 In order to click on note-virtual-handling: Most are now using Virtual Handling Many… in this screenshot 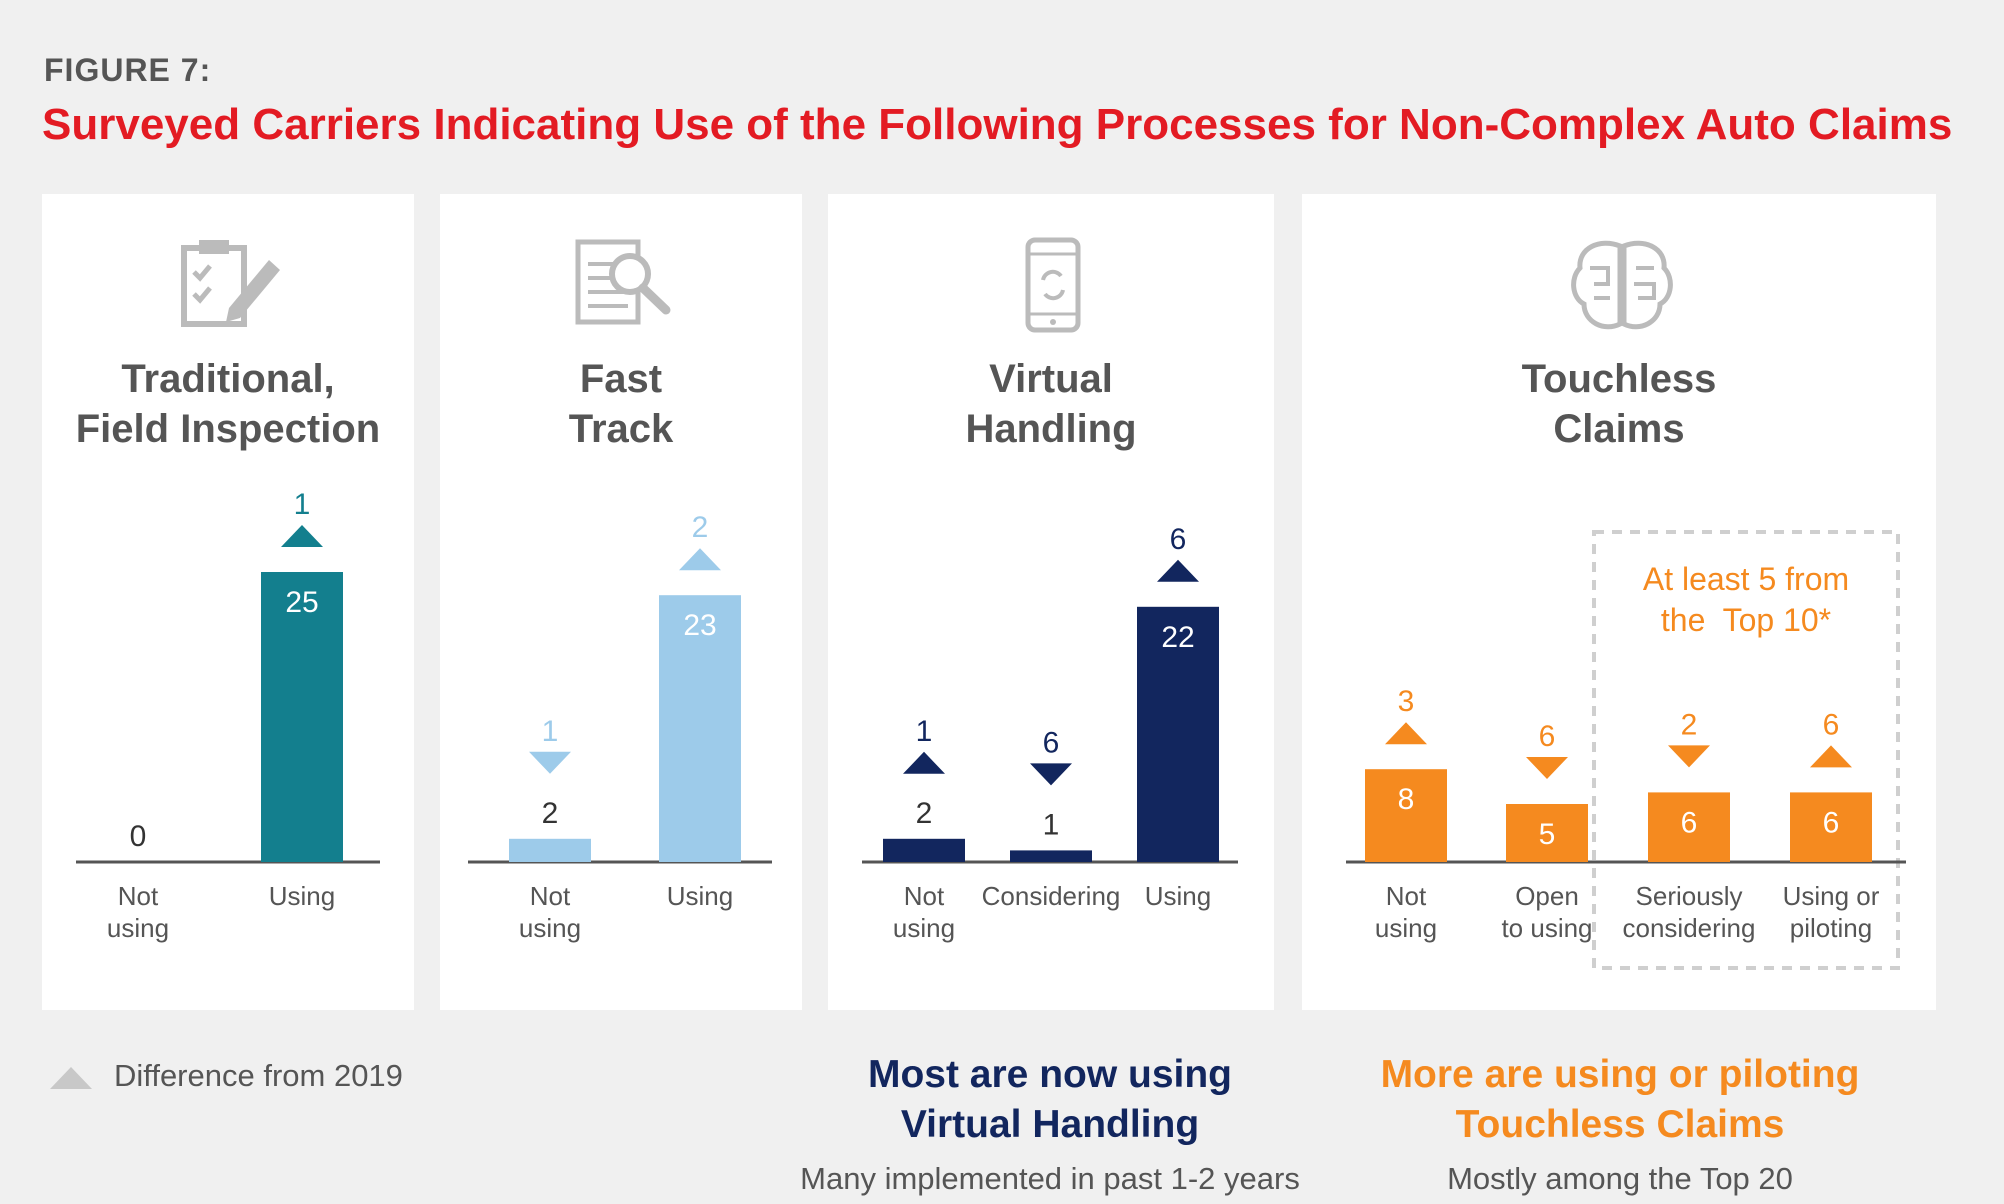, I will do `click(1050, 1127)`.